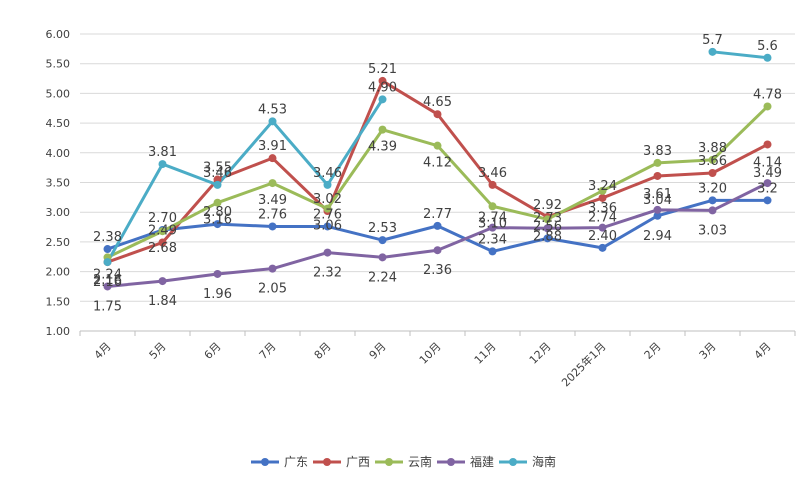 This screenshot has height=490, width=812. What do you see at coordinates (58, 242) in the screenshot?
I see `y-tick-label: 2.50` at bounding box center [58, 242].